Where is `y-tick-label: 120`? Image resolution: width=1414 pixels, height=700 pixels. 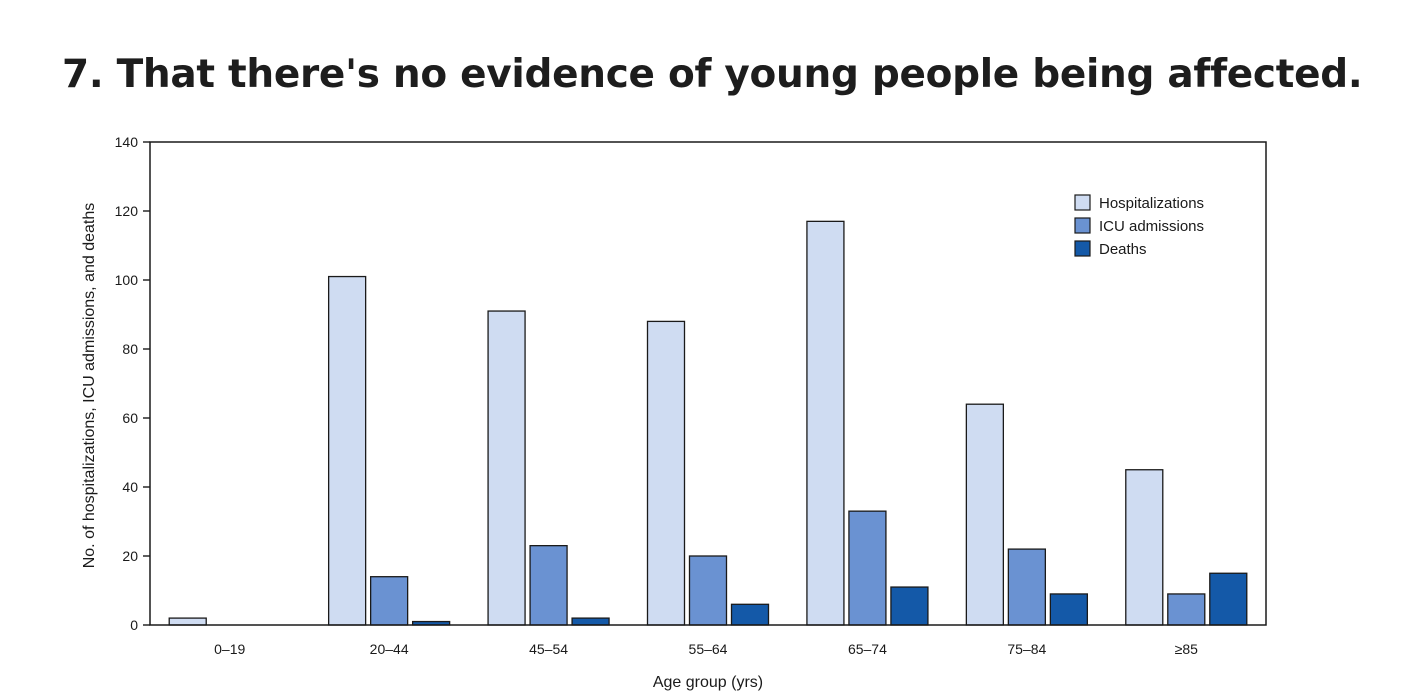 y-tick-label: 120 is located at coordinates (127, 211).